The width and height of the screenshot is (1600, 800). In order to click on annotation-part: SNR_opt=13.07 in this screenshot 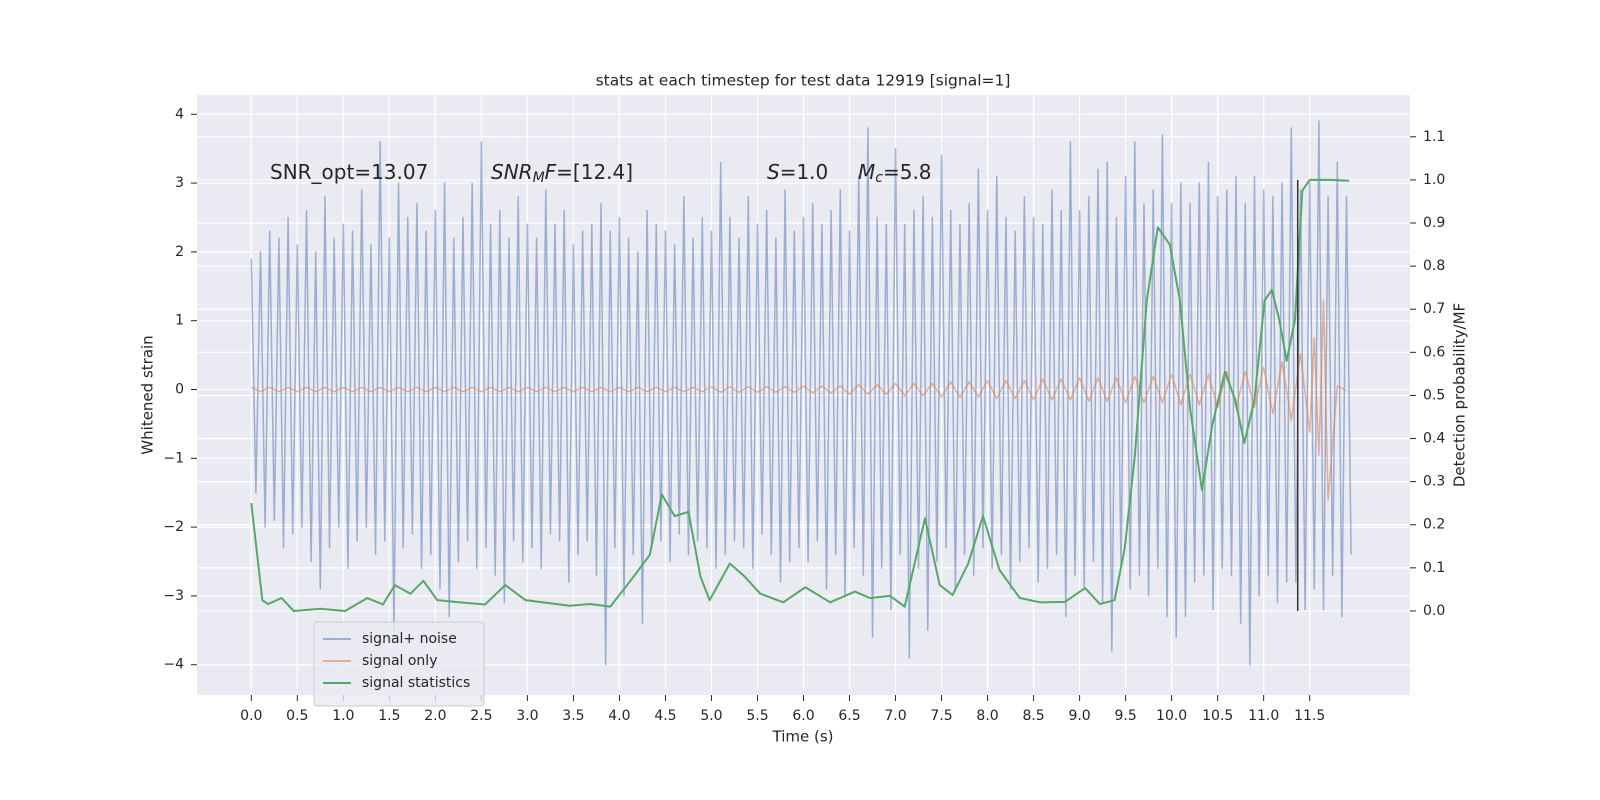, I will do `click(349, 172)`.